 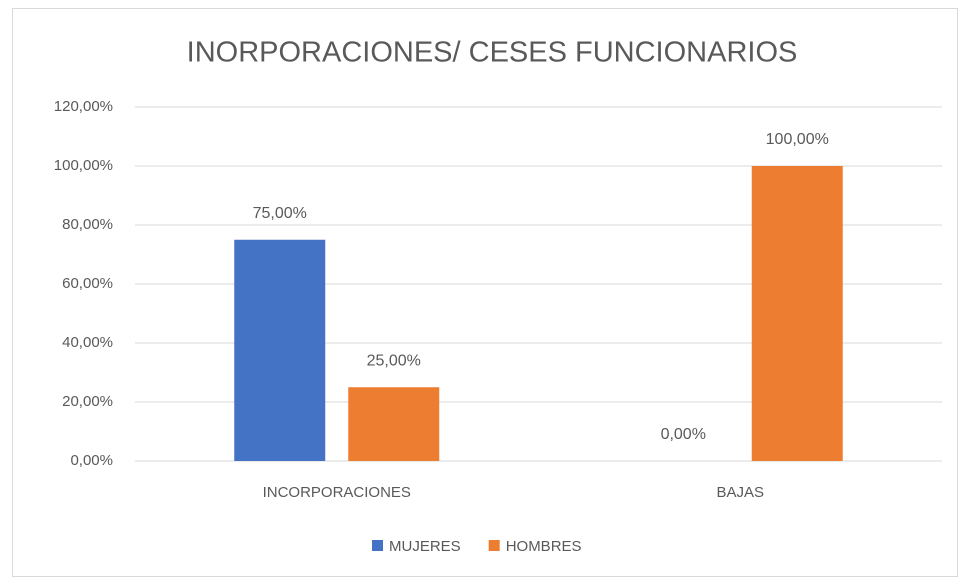 I want to click on y-tick-label: 100,00%, so click(x=83, y=165).